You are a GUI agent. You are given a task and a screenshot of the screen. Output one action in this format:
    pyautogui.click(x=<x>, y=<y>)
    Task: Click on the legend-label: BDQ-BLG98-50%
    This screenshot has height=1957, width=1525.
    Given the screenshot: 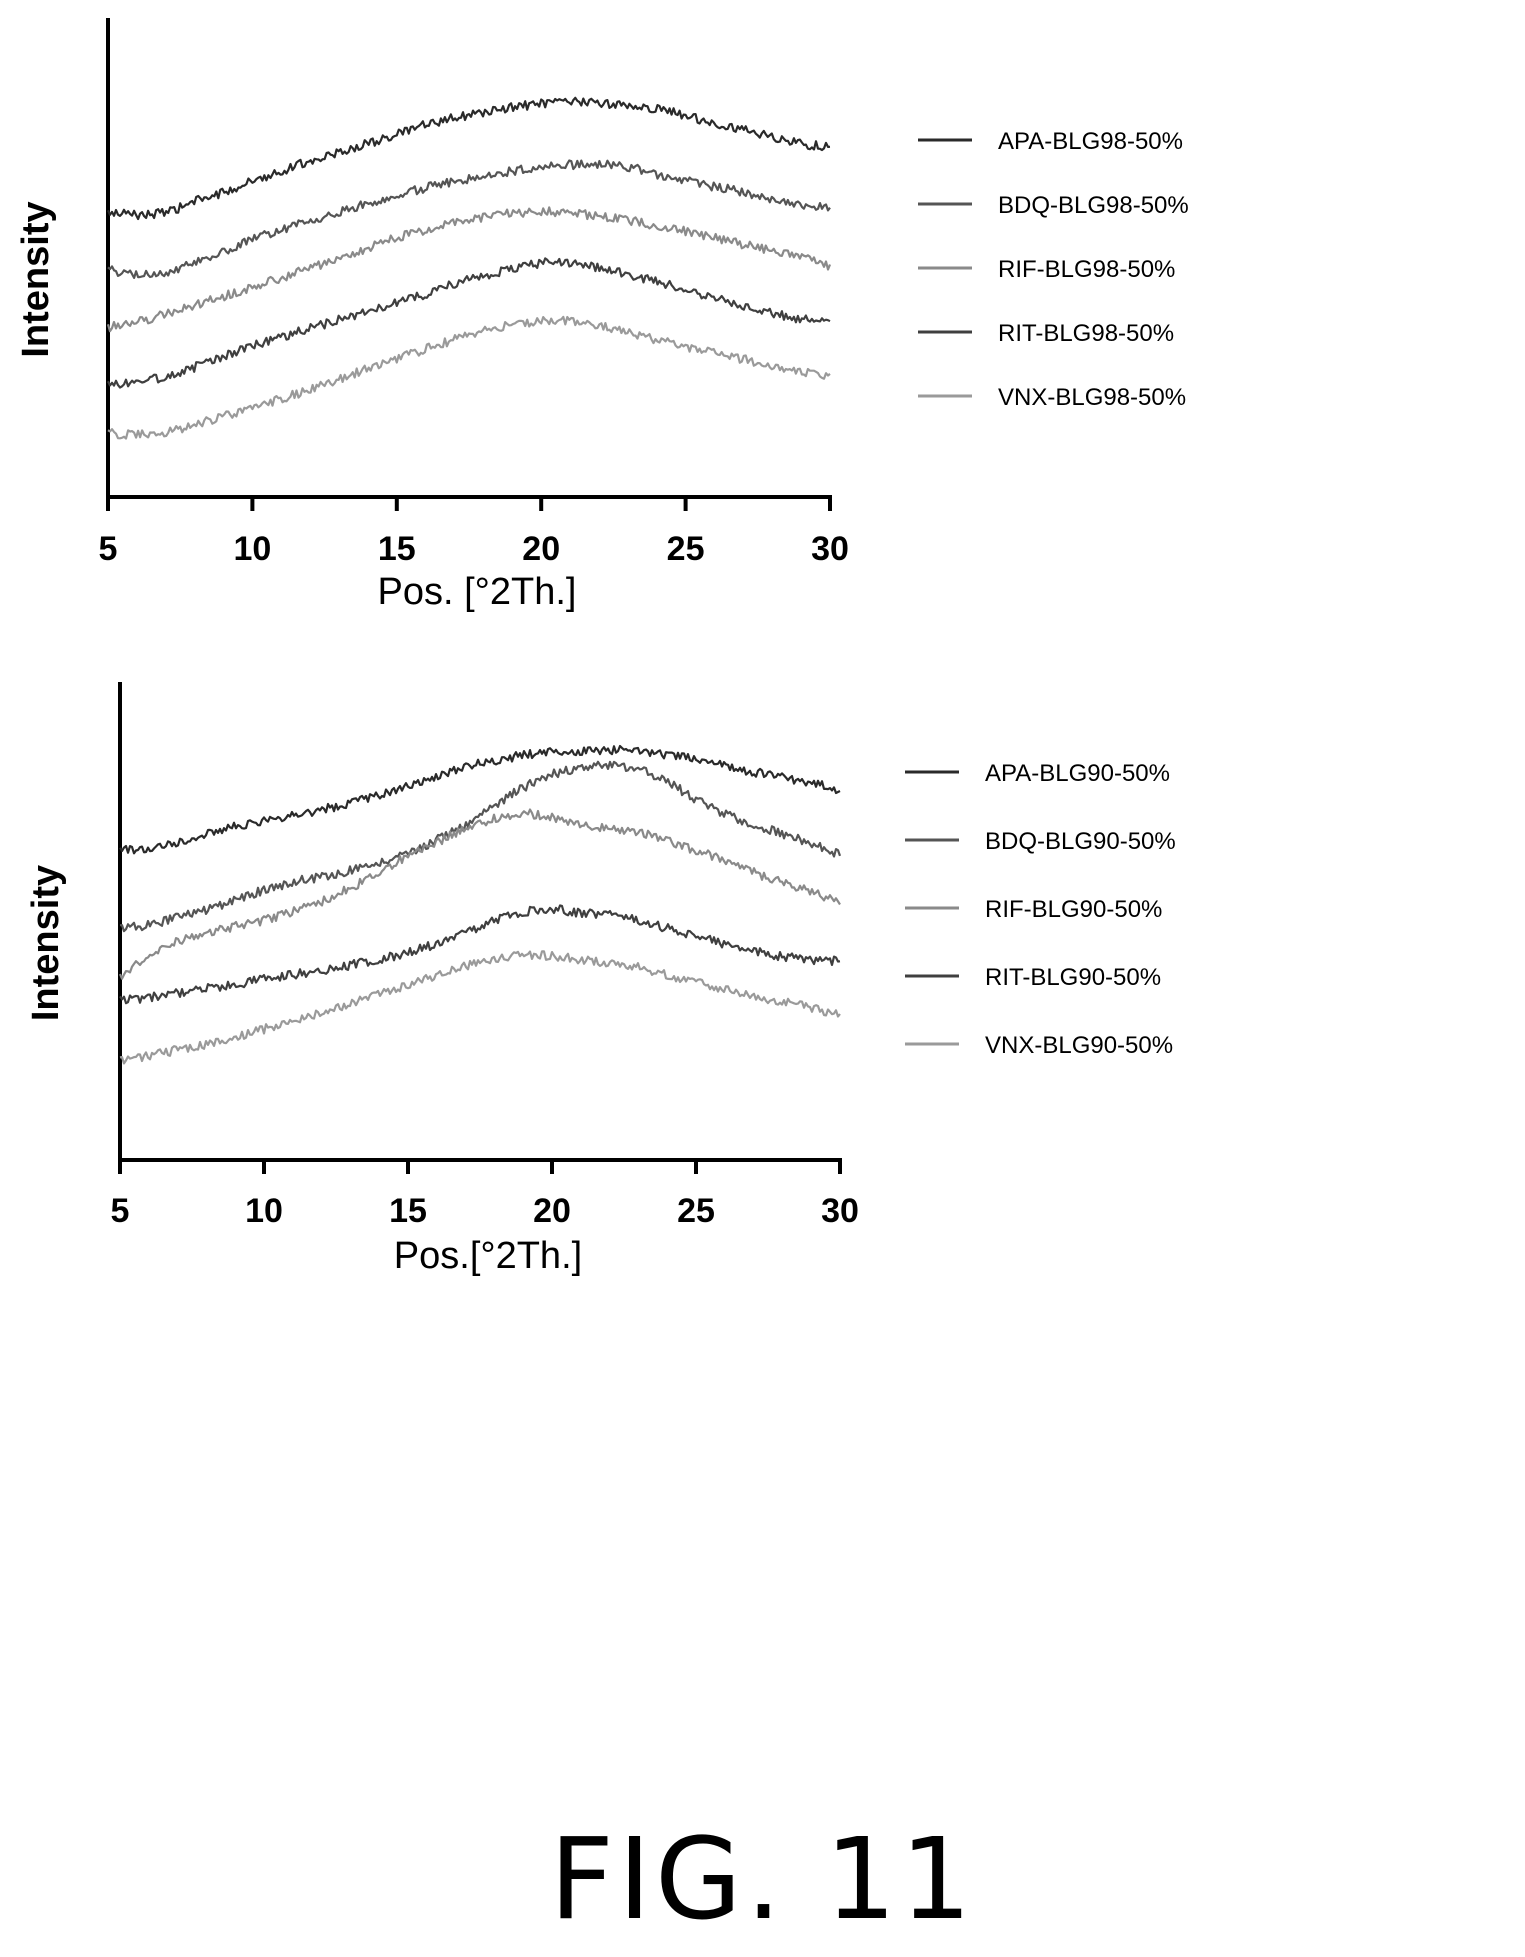 What is the action you would take?
    pyautogui.click(x=1093, y=205)
    